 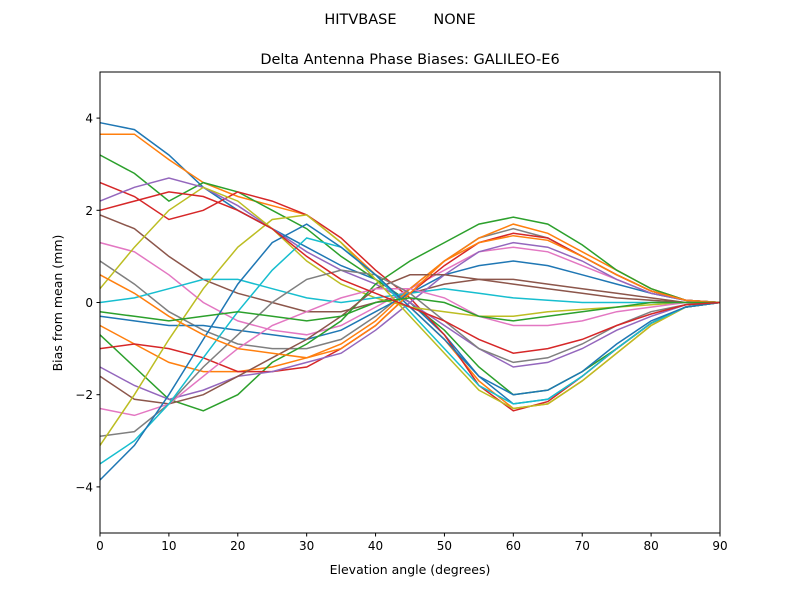 I want to click on x-tick-label: 80, so click(x=650, y=546).